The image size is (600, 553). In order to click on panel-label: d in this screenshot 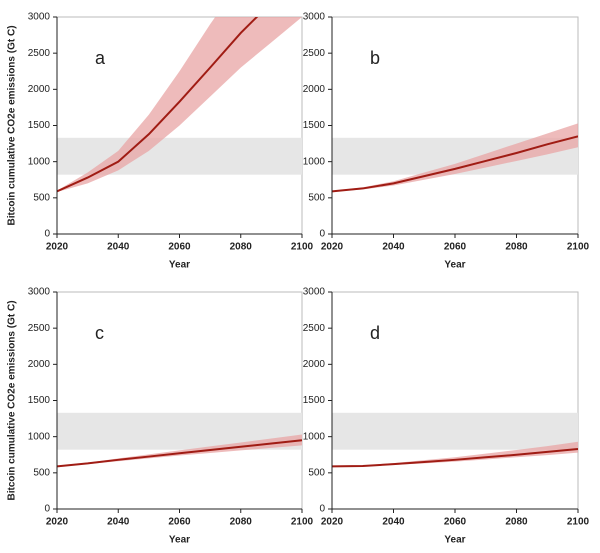, I will do `click(375, 333)`.